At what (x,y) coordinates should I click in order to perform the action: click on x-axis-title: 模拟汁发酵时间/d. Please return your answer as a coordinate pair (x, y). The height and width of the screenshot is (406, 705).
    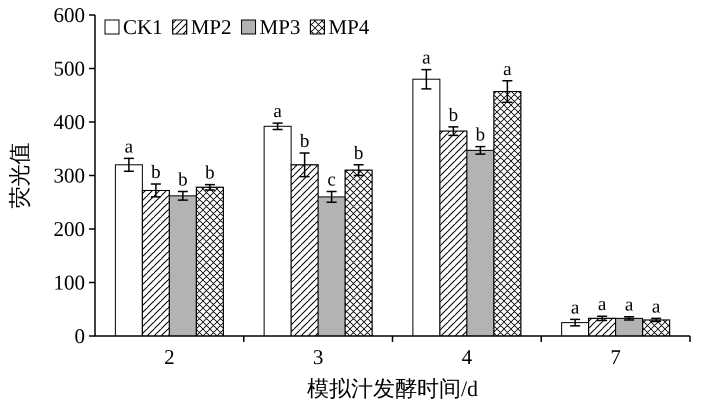
    Looking at the image, I should click on (392, 388).